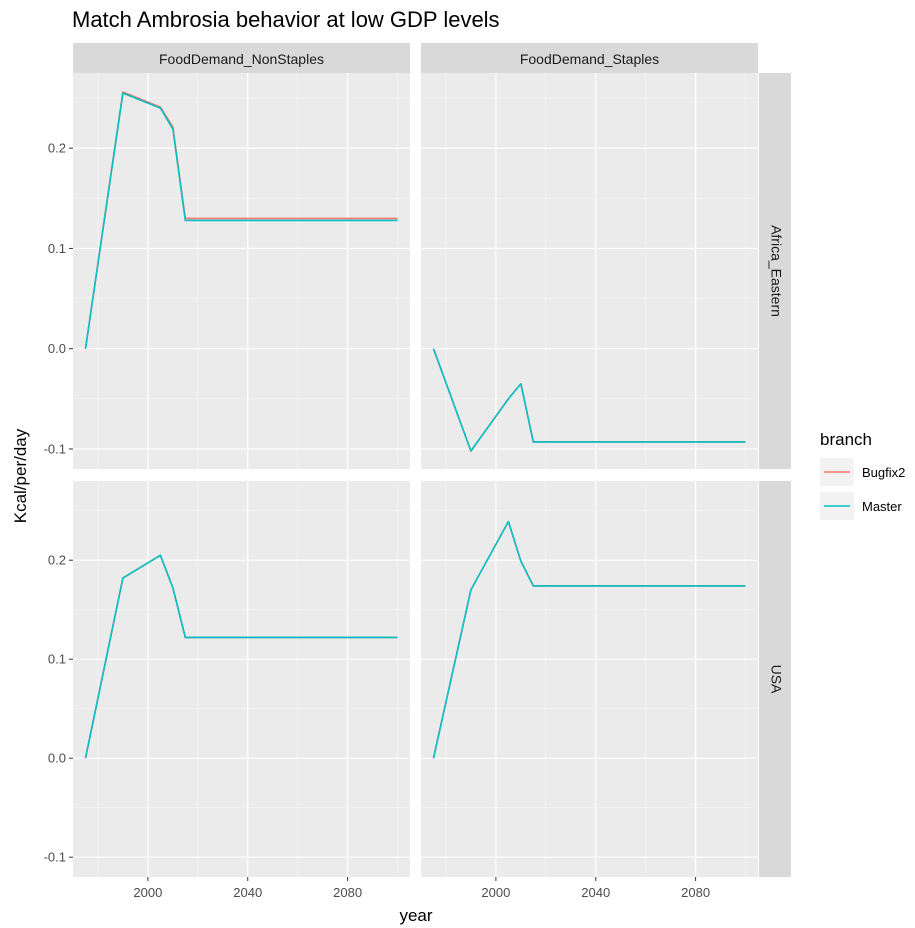  I want to click on facet-strip-label-fooddemand-staples: FoodDemand_Staples, so click(589, 59).